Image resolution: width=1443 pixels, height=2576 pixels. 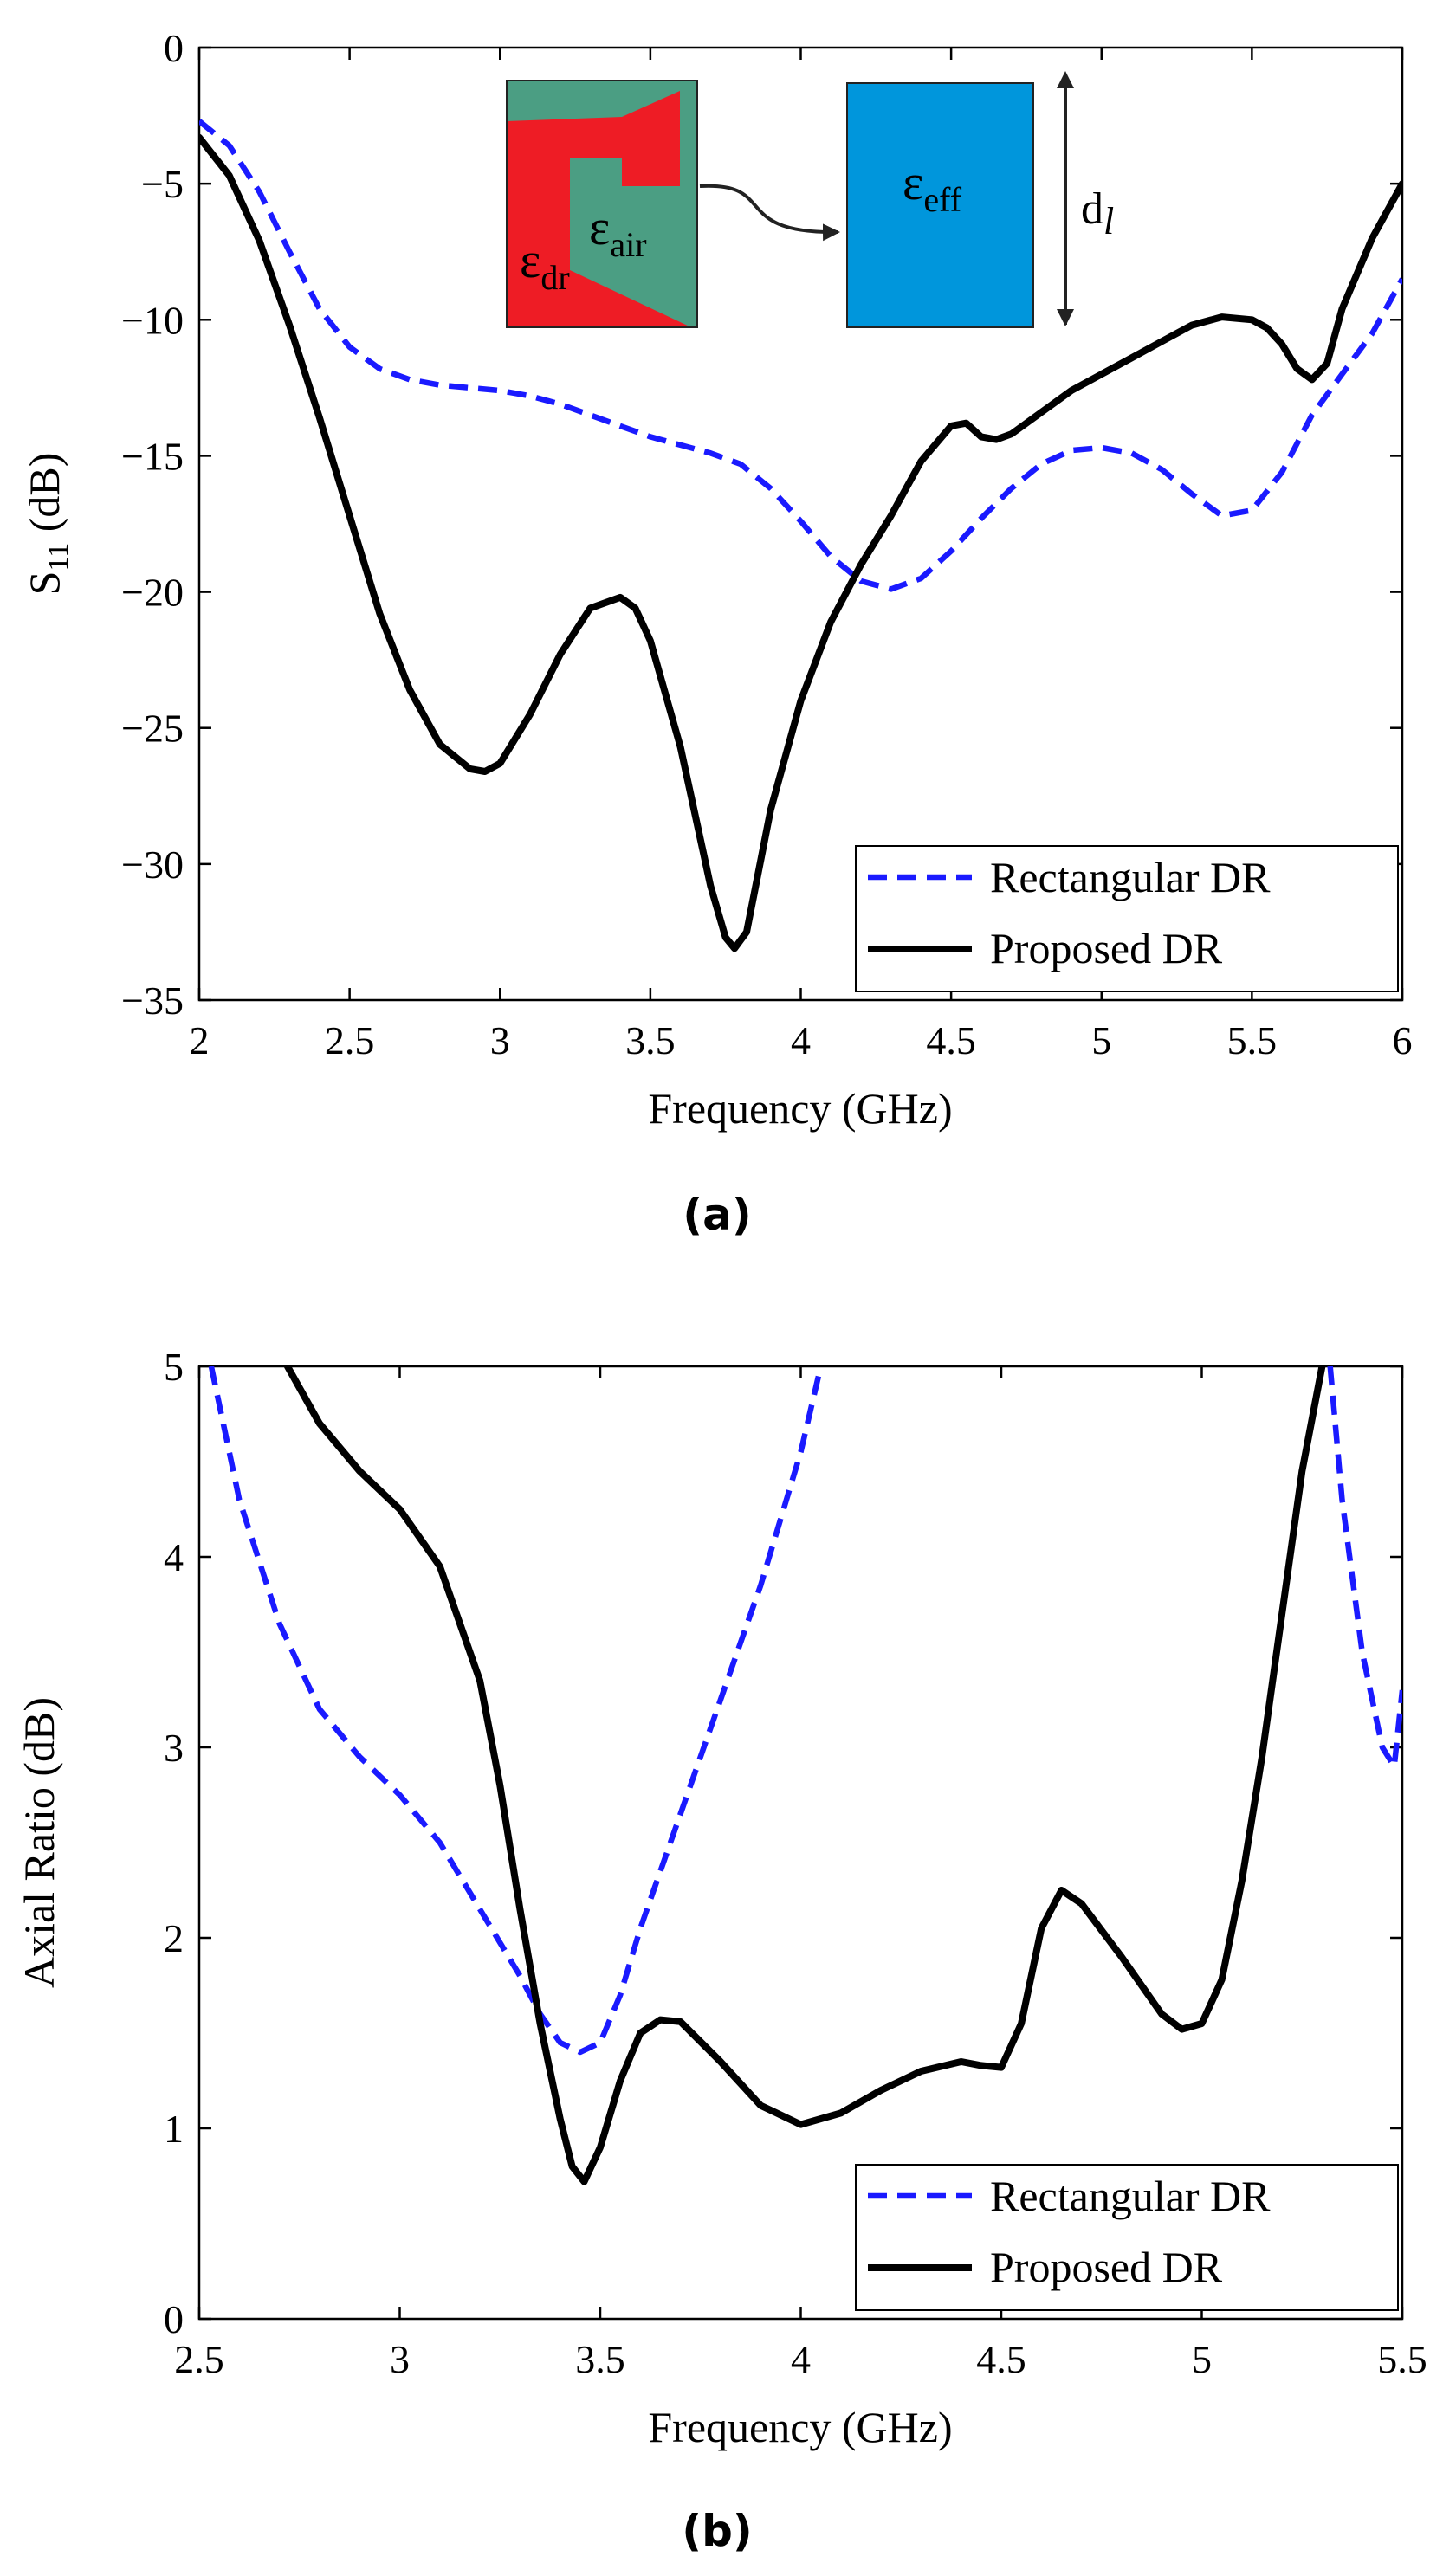 I want to click on x-tick-label-b: 5, so click(x=1202, y=2359).